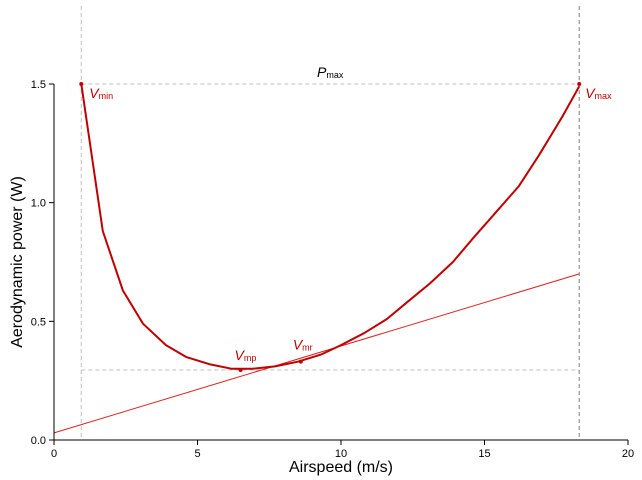 This screenshot has width=642, height=480. What do you see at coordinates (335, 75) in the screenshot?
I see `pmax-annotation-sub: max` at bounding box center [335, 75].